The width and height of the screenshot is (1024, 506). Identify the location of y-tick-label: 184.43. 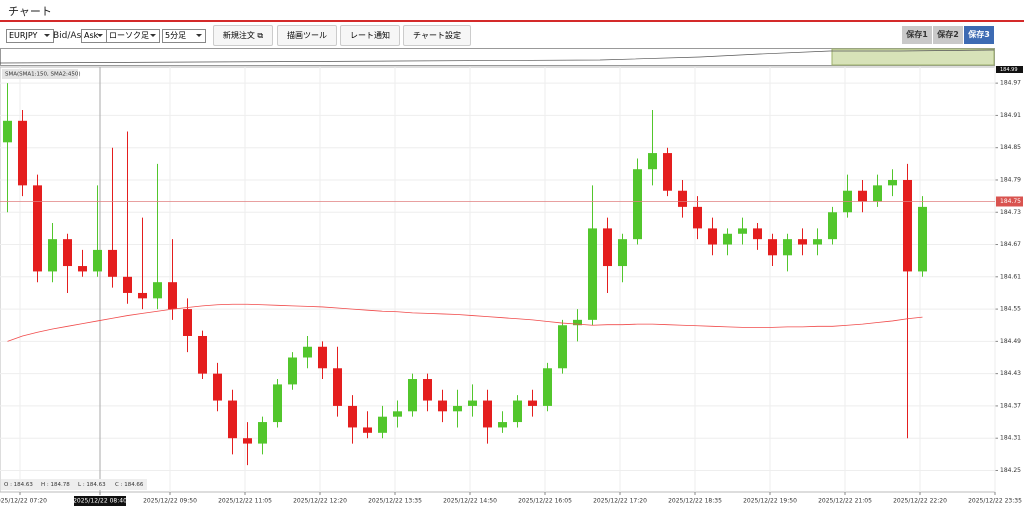
(1010, 373).